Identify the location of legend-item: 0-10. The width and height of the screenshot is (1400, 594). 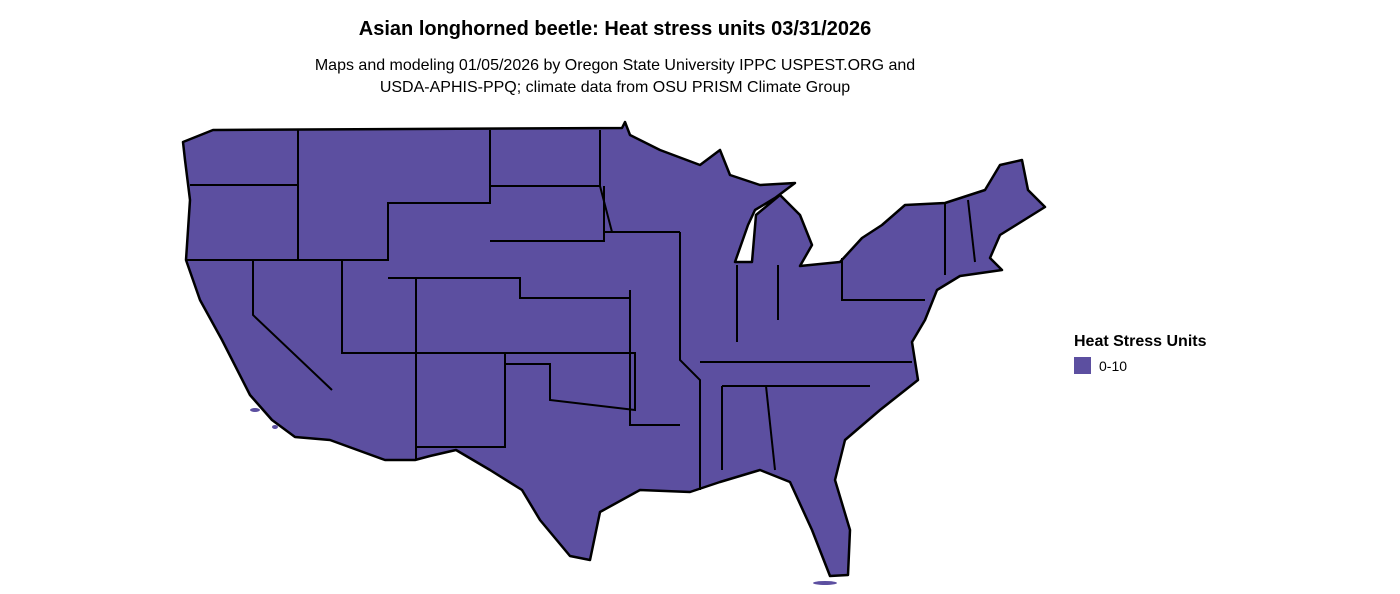
(1140, 365).